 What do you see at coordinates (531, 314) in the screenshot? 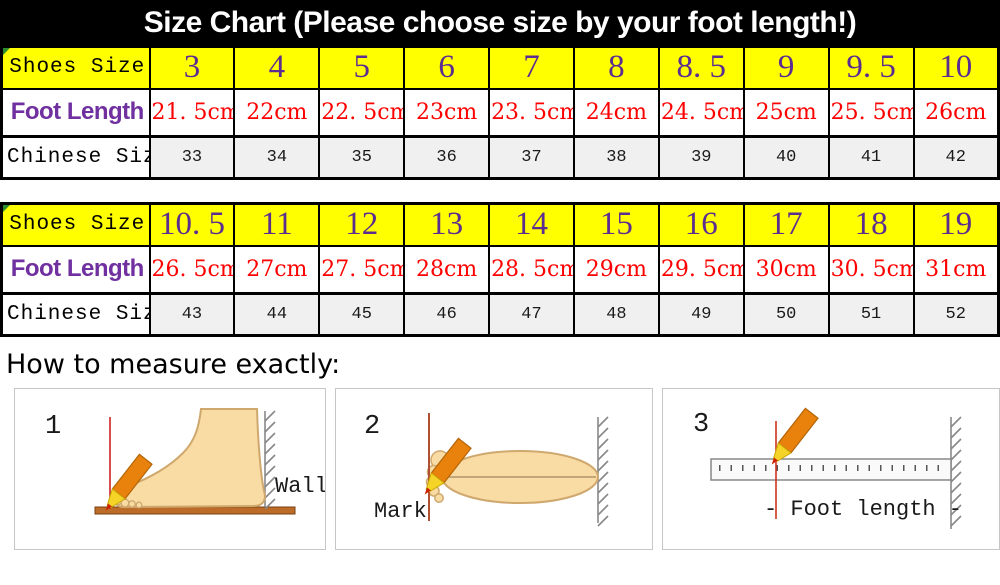
I see `chinese-size-cell: 47` at bounding box center [531, 314].